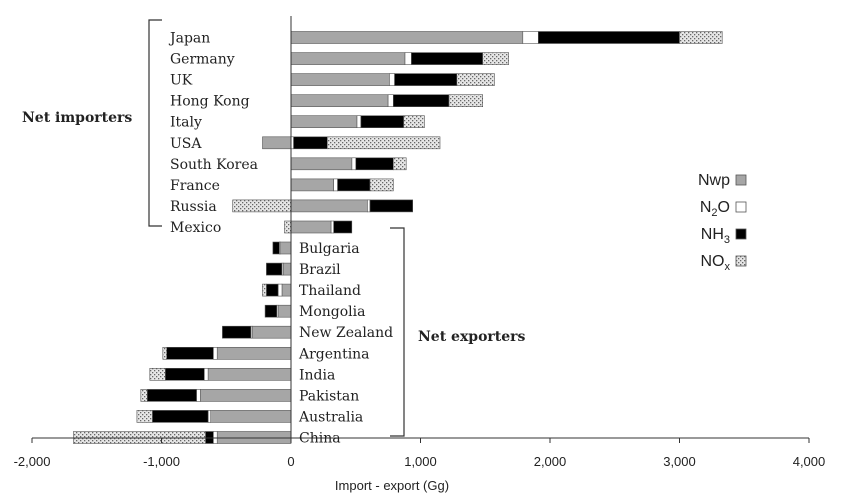 The image size is (841, 501). I want to click on bar-france-n2o, so click(335, 185).